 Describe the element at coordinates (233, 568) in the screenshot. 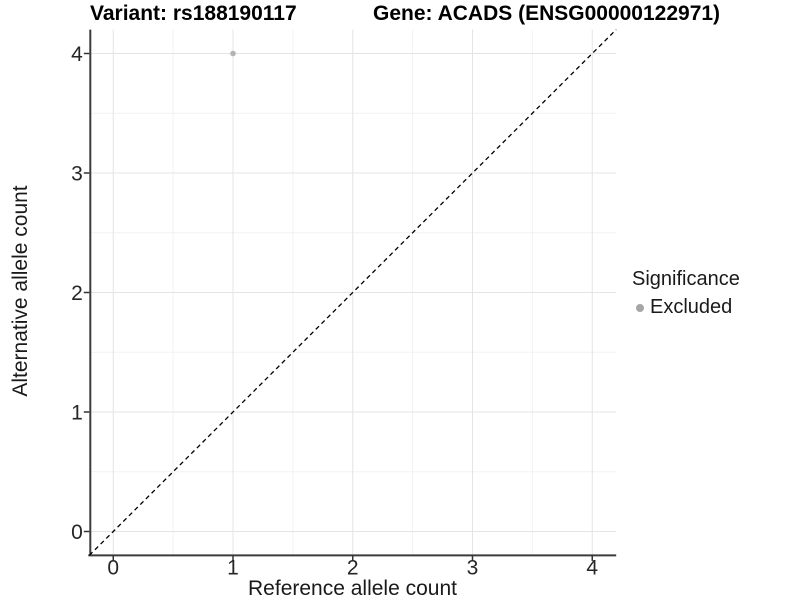

I see `x-tick-label: 1` at that location.